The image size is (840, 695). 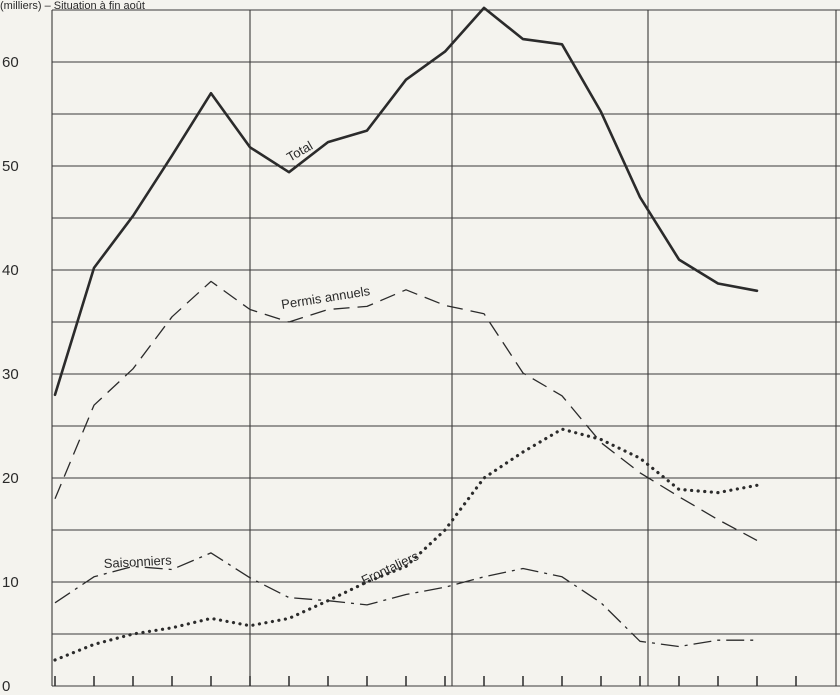 I want to click on y-tick-label: 30, so click(x=10, y=374).